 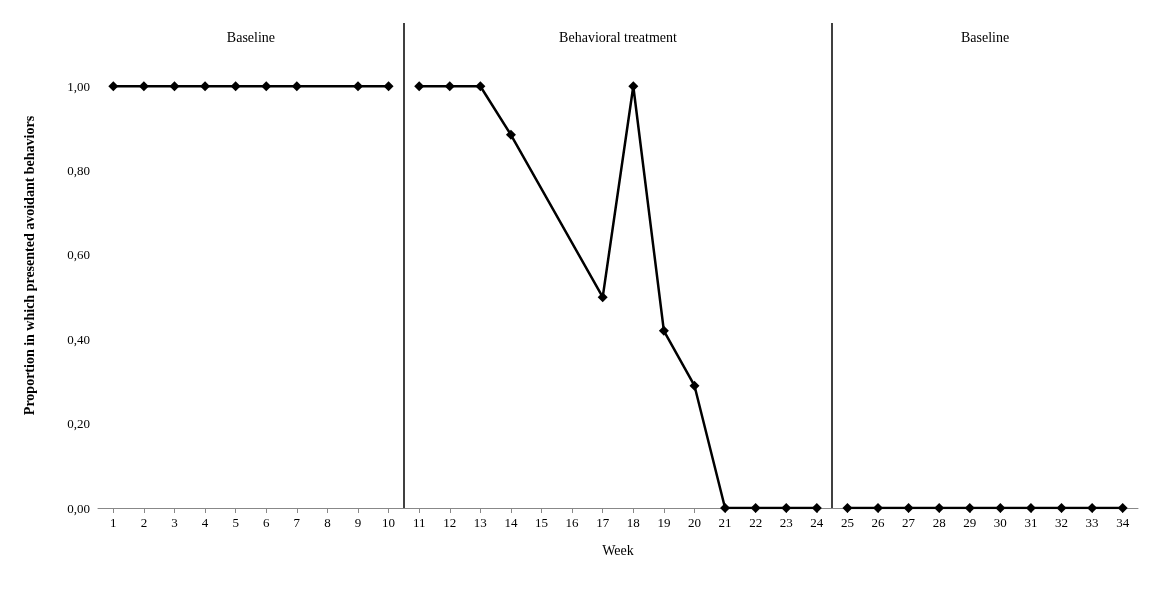 What do you see at coordinates (235, 522) in the screenshot?
I see `x-tick-label: 5` at bounding box center [235, 522].